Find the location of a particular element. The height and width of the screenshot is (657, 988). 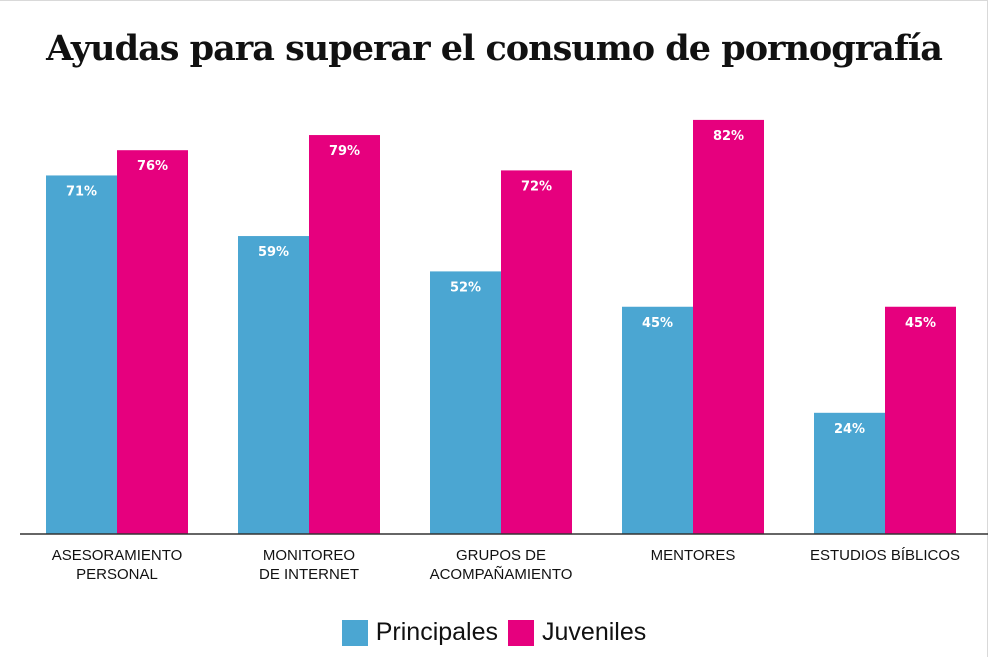

legend-item-principales: Principales is located at coordinates (420, 632).